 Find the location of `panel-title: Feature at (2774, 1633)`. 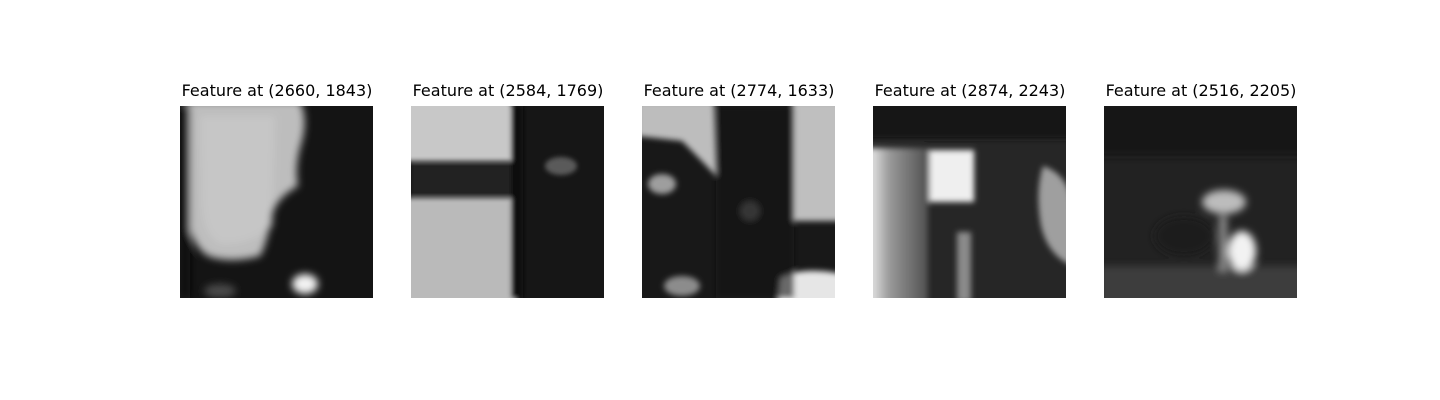

panel-title: Feature at (2774, 1633) is located at coordinates (739, 90).